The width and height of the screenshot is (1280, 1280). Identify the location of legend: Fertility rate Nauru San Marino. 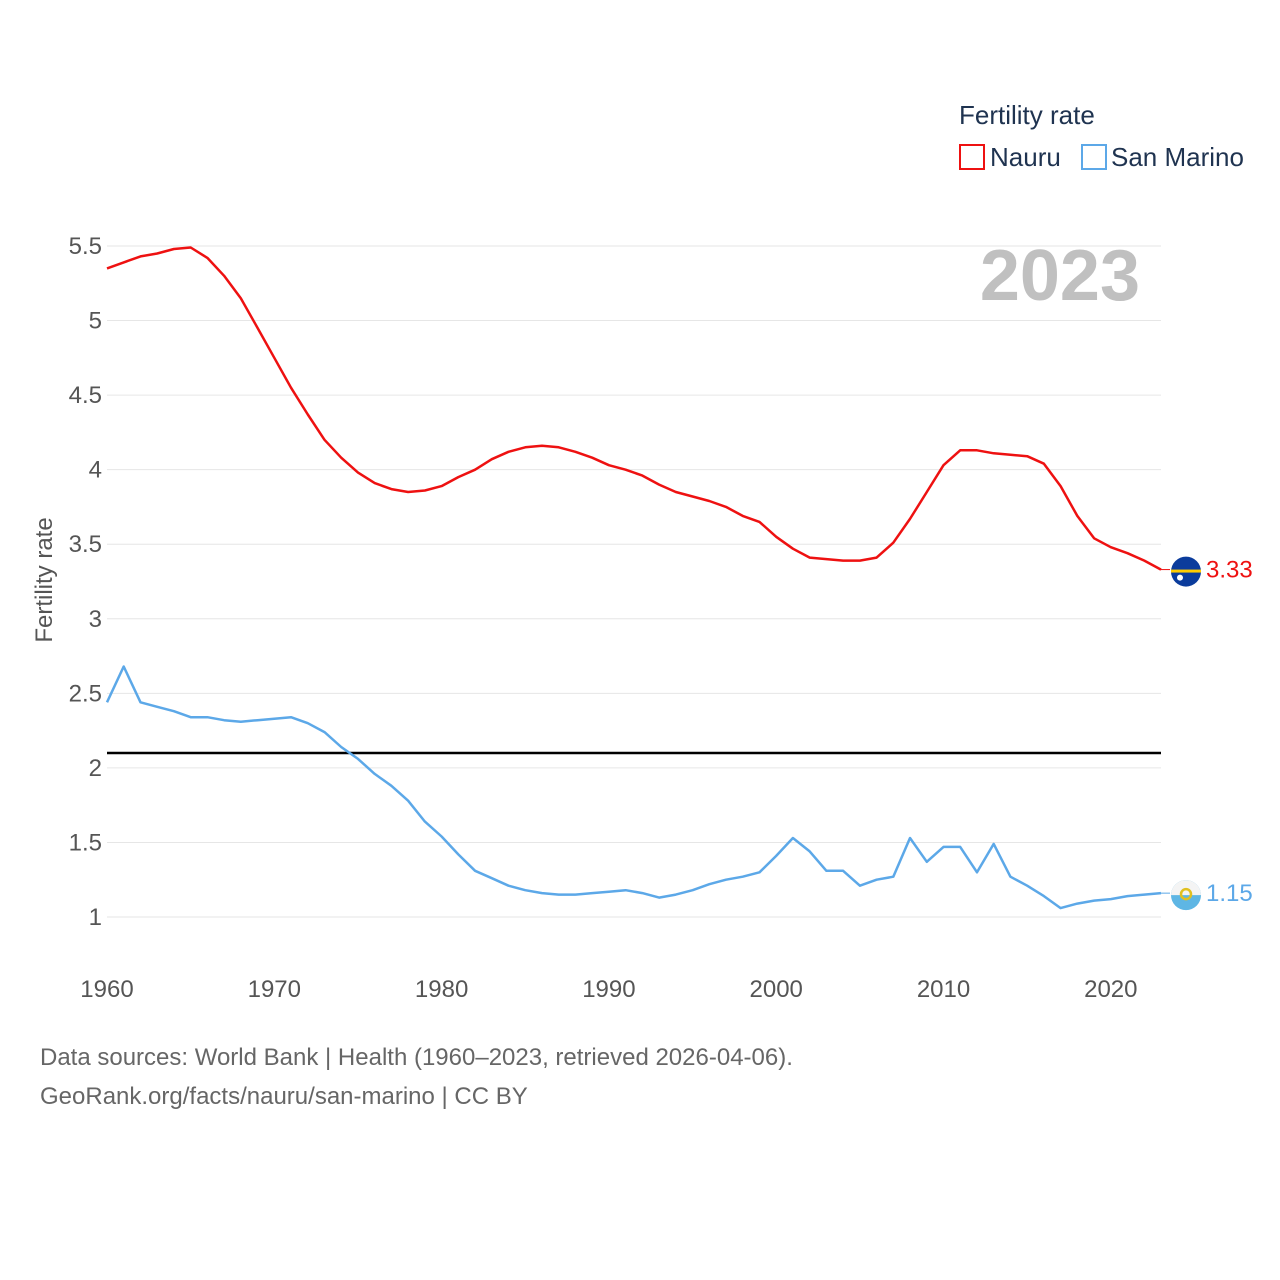
(1101, 136).